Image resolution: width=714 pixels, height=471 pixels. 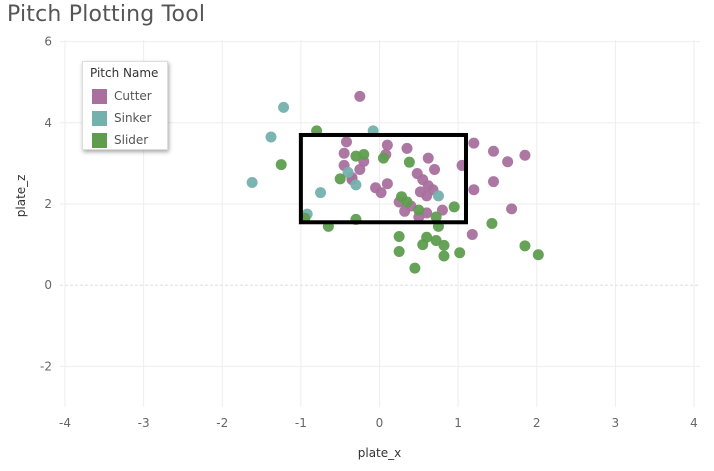 What do you see at coordinates (222, 423) in the screenshot?
I see `x-tick-label: -2` at bounding box center [222, 423].